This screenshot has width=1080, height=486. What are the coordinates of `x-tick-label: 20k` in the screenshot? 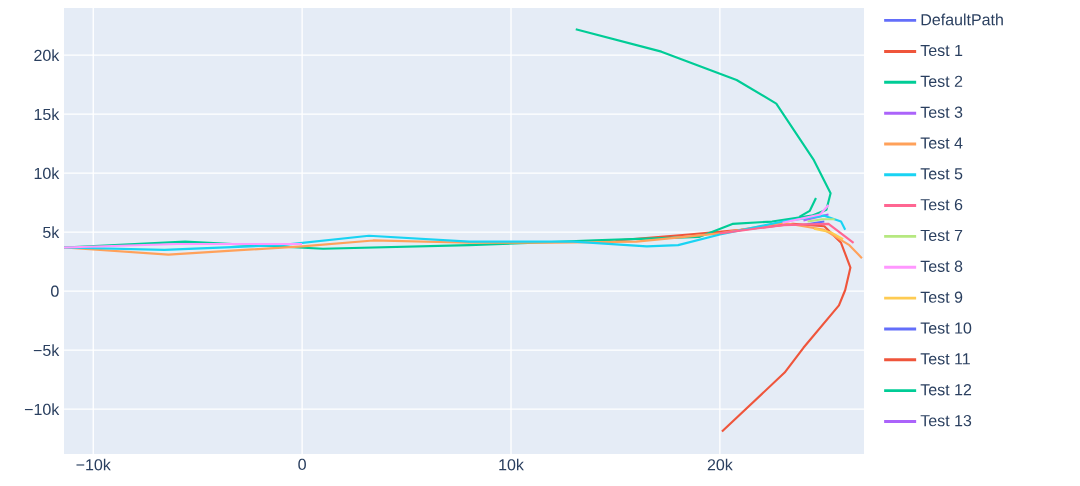 It's located at (720, 464).